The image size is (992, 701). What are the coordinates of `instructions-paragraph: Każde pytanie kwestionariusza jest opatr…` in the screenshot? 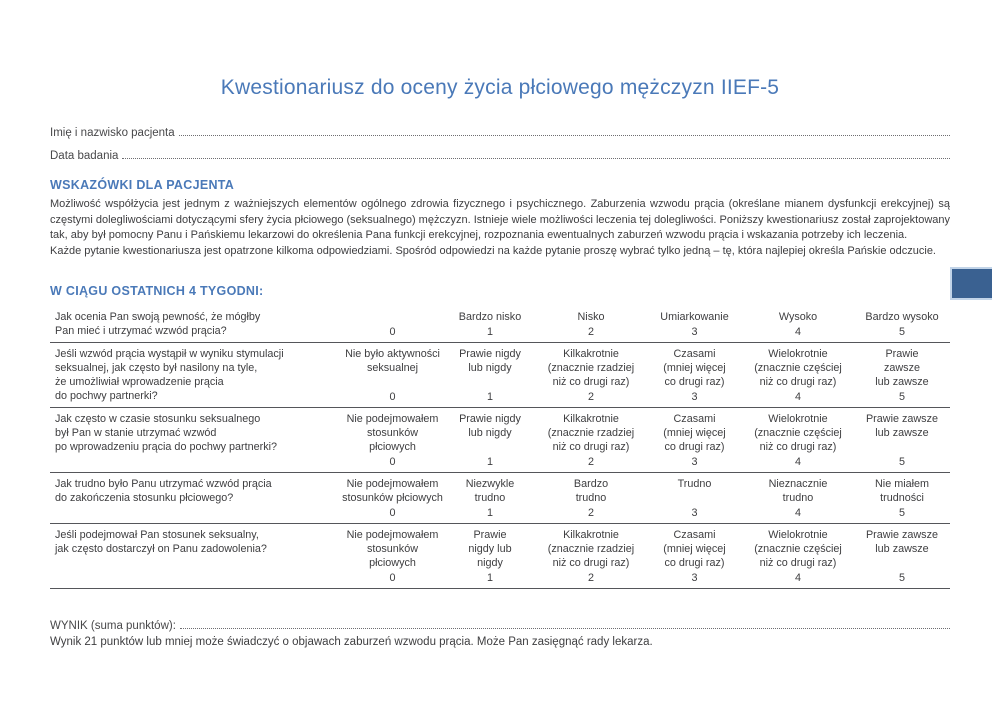 It's located at (493, 250).